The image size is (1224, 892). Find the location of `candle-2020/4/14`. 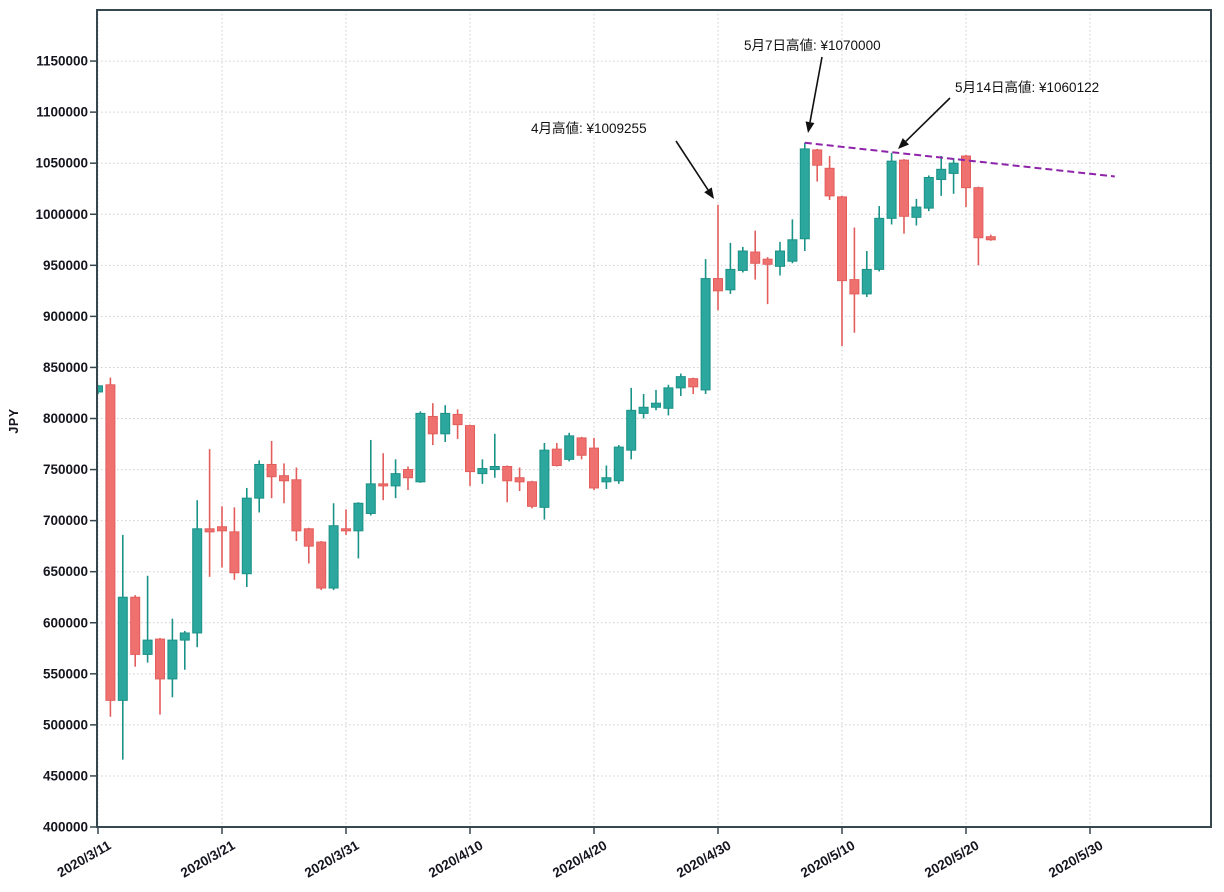

candle-2020/4/14 is located at coordinates (519, 479).